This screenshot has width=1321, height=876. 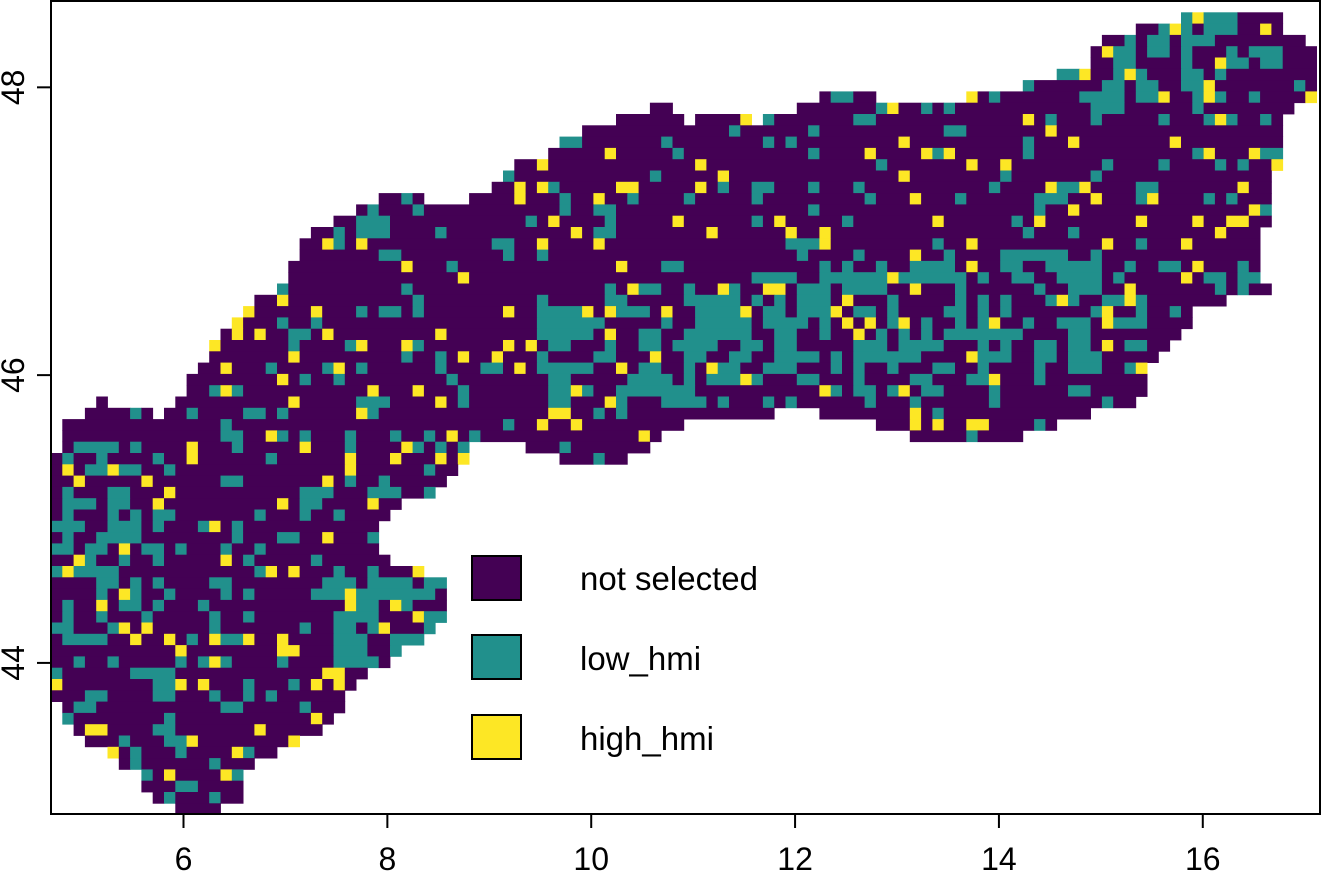 What do you see at coordinates (184, 858) in the screenshot?
I see `x-tick-label: 6` at bounding box center [184, 858].